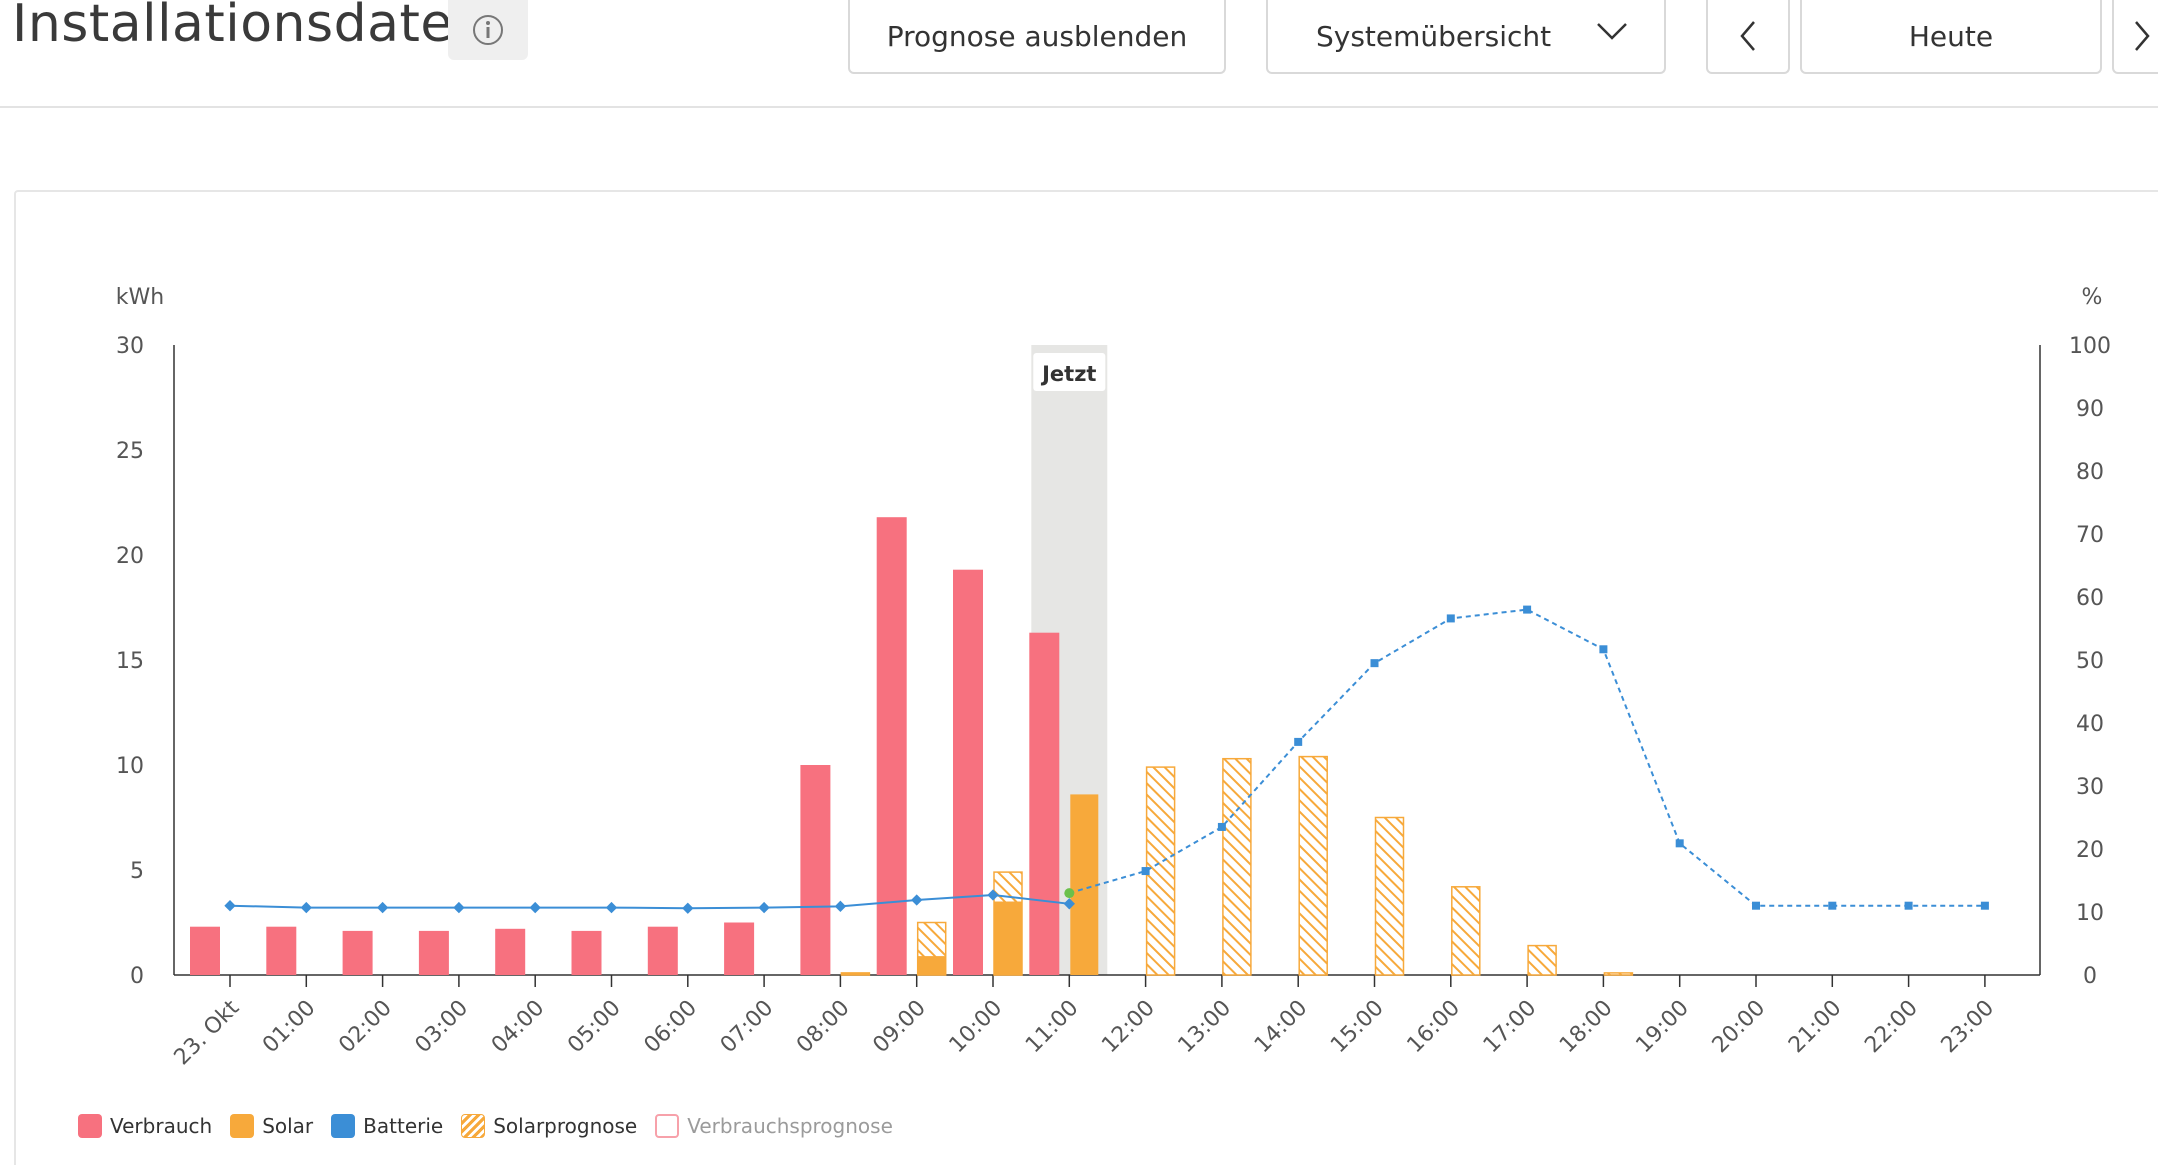 The width and height of the screenshot is (2158, 1165). I want to click on y-left-tick-label: 30, so click(130, 346).